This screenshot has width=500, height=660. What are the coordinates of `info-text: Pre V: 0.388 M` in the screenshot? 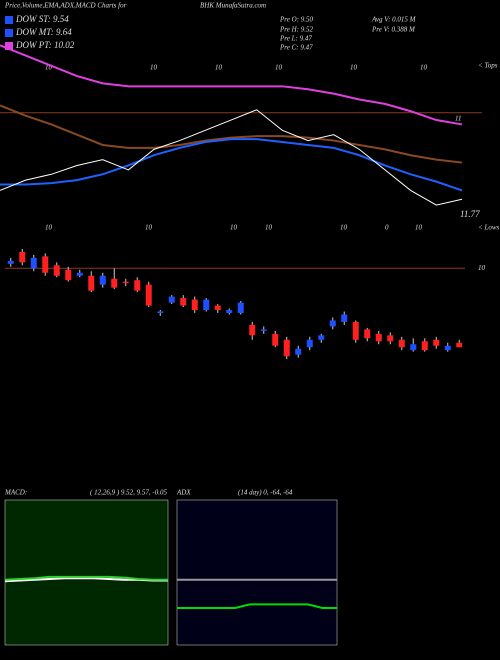 It's located at (393, 30).